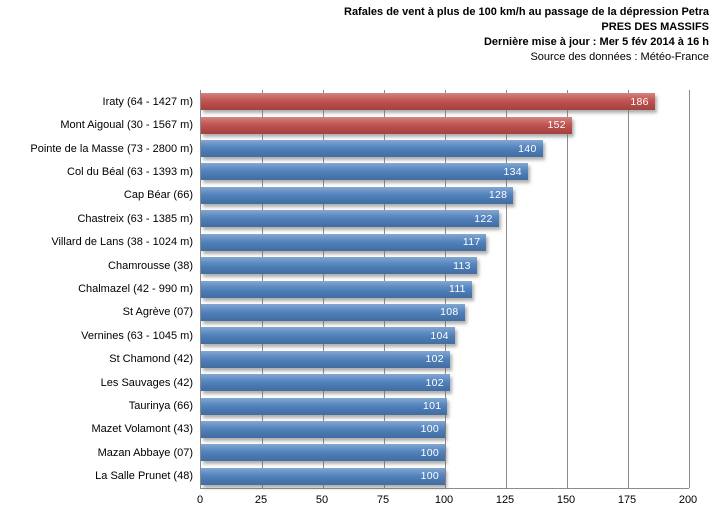 This screenshot has width=713, height=522. I want to click on bar-value-label: 113, so click(462, 265).